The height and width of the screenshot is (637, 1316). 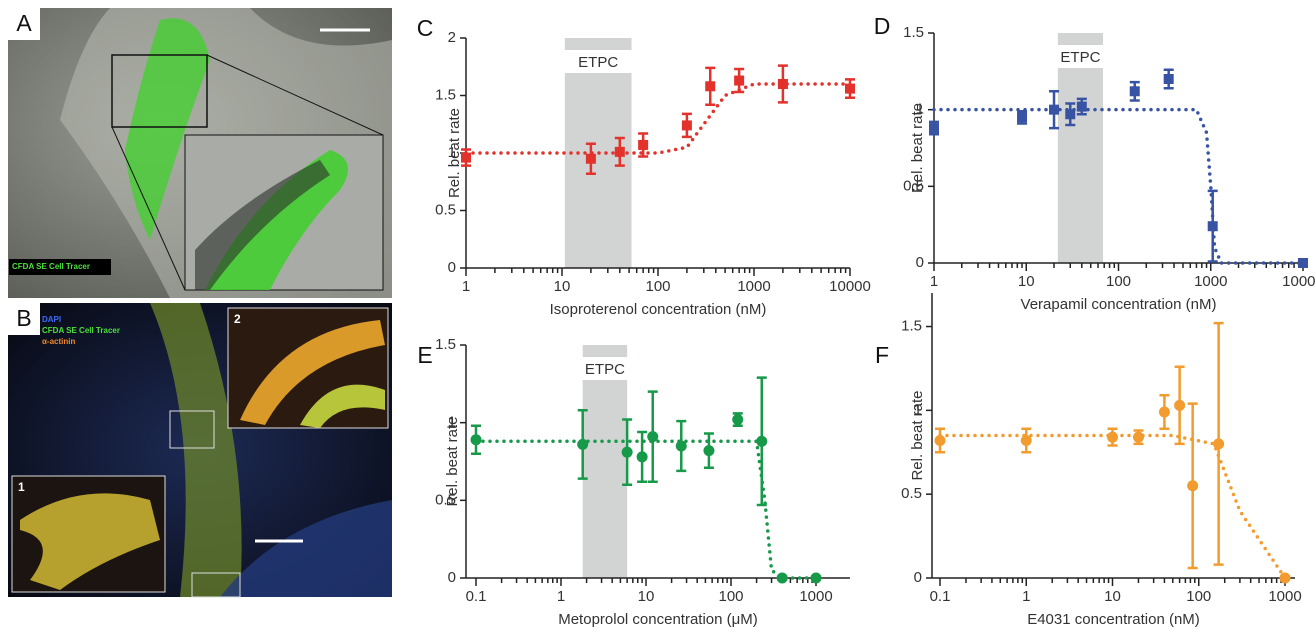 What do you see at coordinates (424, 355) in the screenshot?
I see `panel-letter: E` at bounding box center [424, 355].